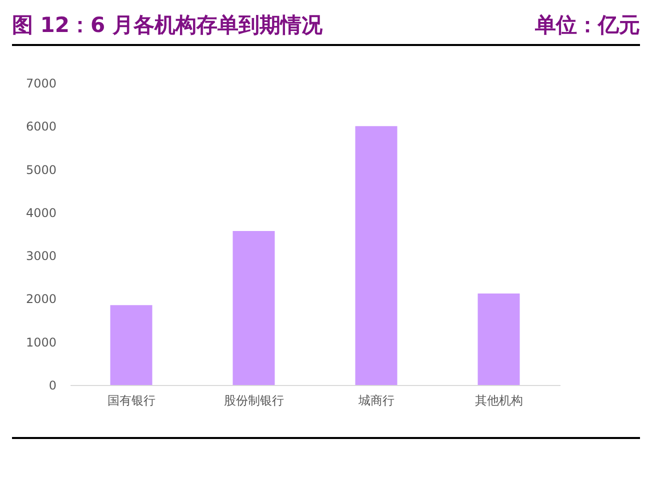 The image size is (652, 486). I want to click on x-tick-label: 股份制银行, so click(254, 401).